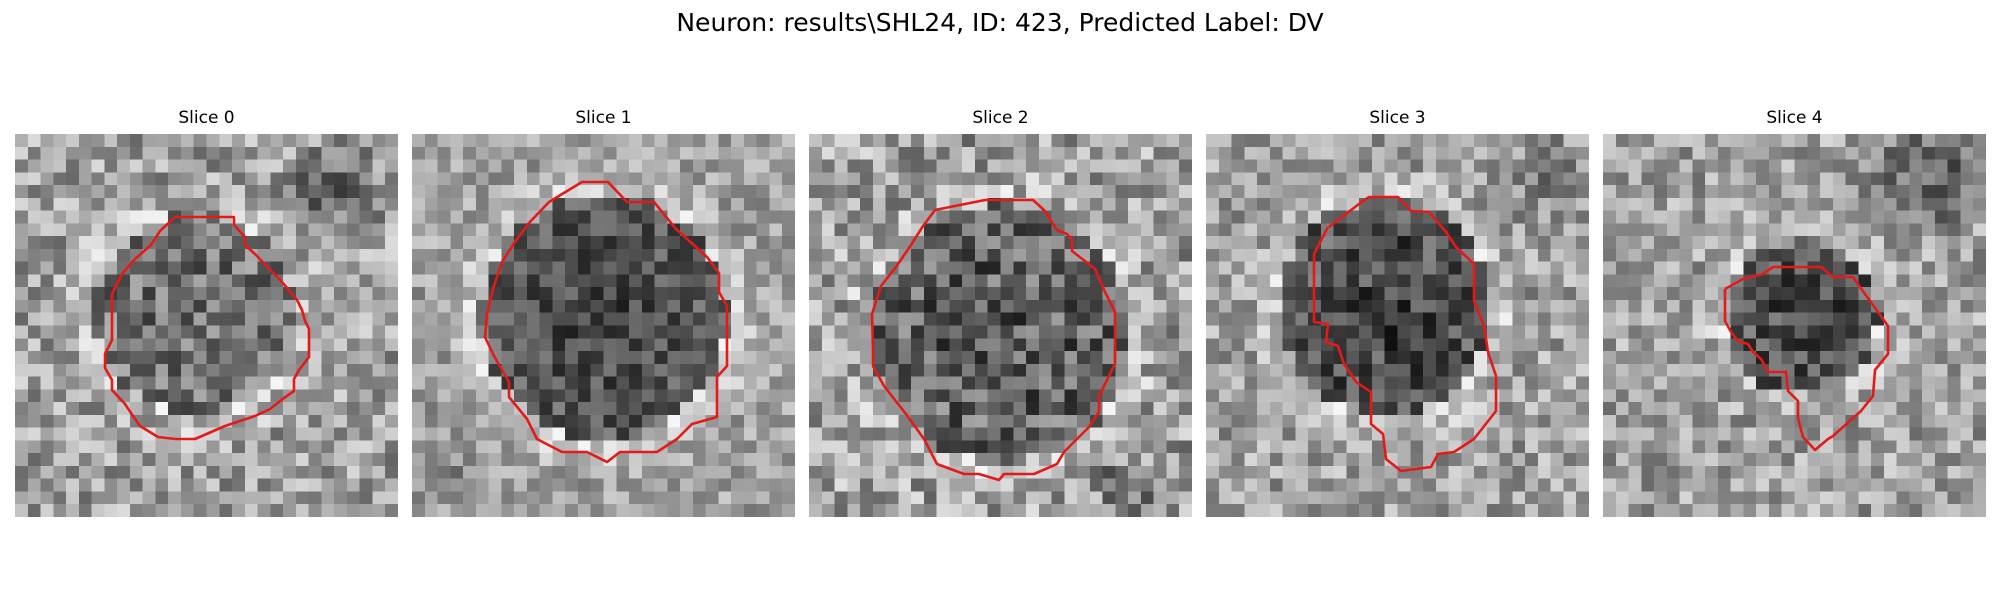  What do you see at coordinates (1000, 118) in the screenshot?
I see `slice-title-2: Slice 2` at bounding box center [1000, 118].